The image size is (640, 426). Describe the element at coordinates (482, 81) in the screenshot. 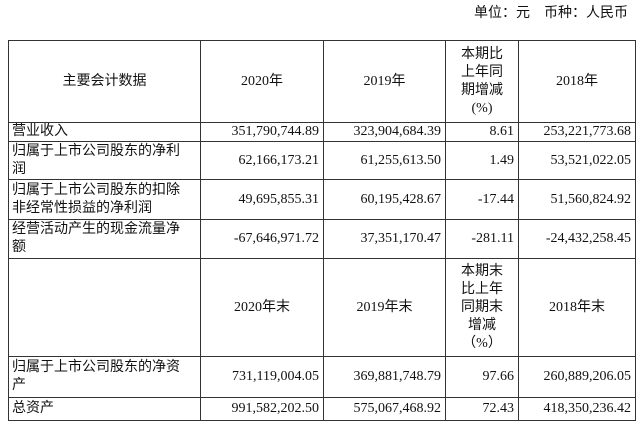

I see `header-cell: 本期比上年同期增减(%)` at that location.